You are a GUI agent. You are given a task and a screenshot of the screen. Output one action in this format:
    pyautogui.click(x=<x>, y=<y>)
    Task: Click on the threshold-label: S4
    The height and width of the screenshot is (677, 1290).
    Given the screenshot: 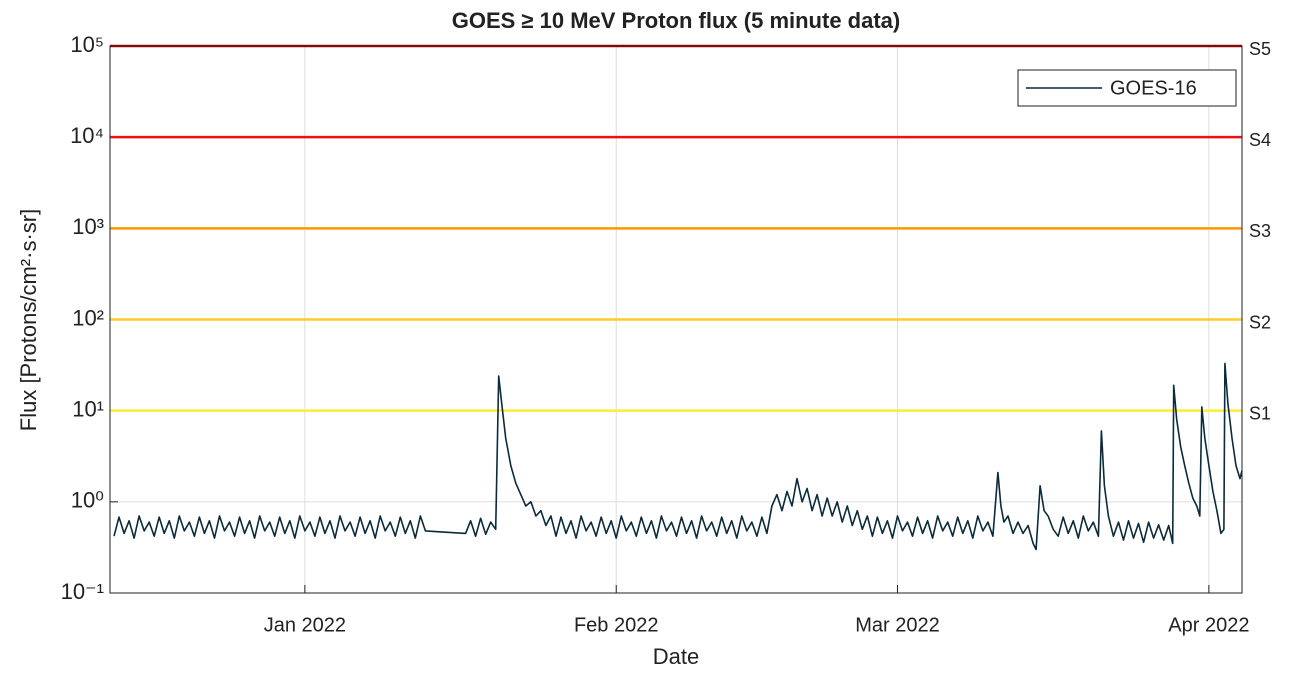 What is the action you would take?
    pyautogui.click(x=1260, y=140)
    